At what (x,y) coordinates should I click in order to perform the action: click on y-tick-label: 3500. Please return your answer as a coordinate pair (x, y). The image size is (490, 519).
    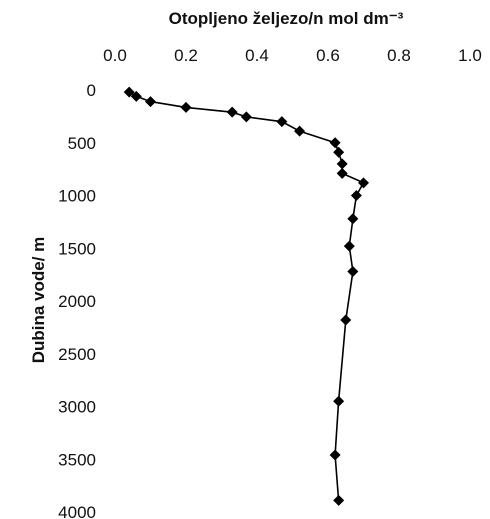
    Looking at the image, I should click on (77, 459).